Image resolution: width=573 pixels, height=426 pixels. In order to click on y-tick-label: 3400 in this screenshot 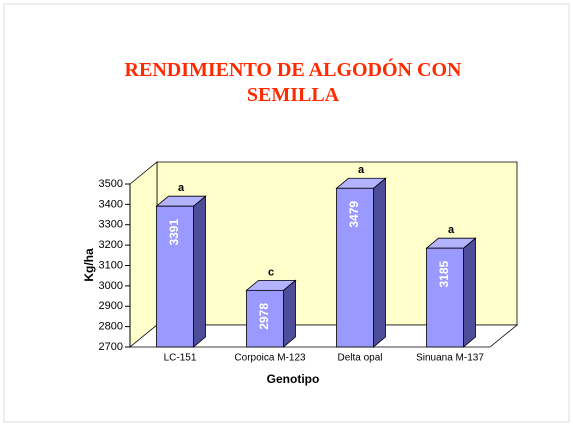, I will do `click(111, 204)`.